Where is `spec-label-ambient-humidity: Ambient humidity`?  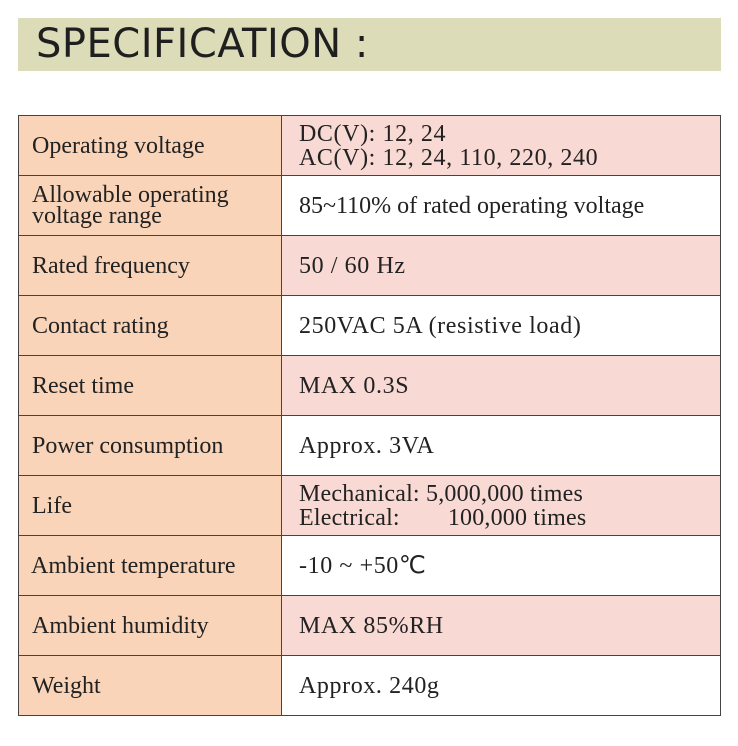
spec-label-ambient-humidity: Ambient humidity is located at coordinates (150, 625).